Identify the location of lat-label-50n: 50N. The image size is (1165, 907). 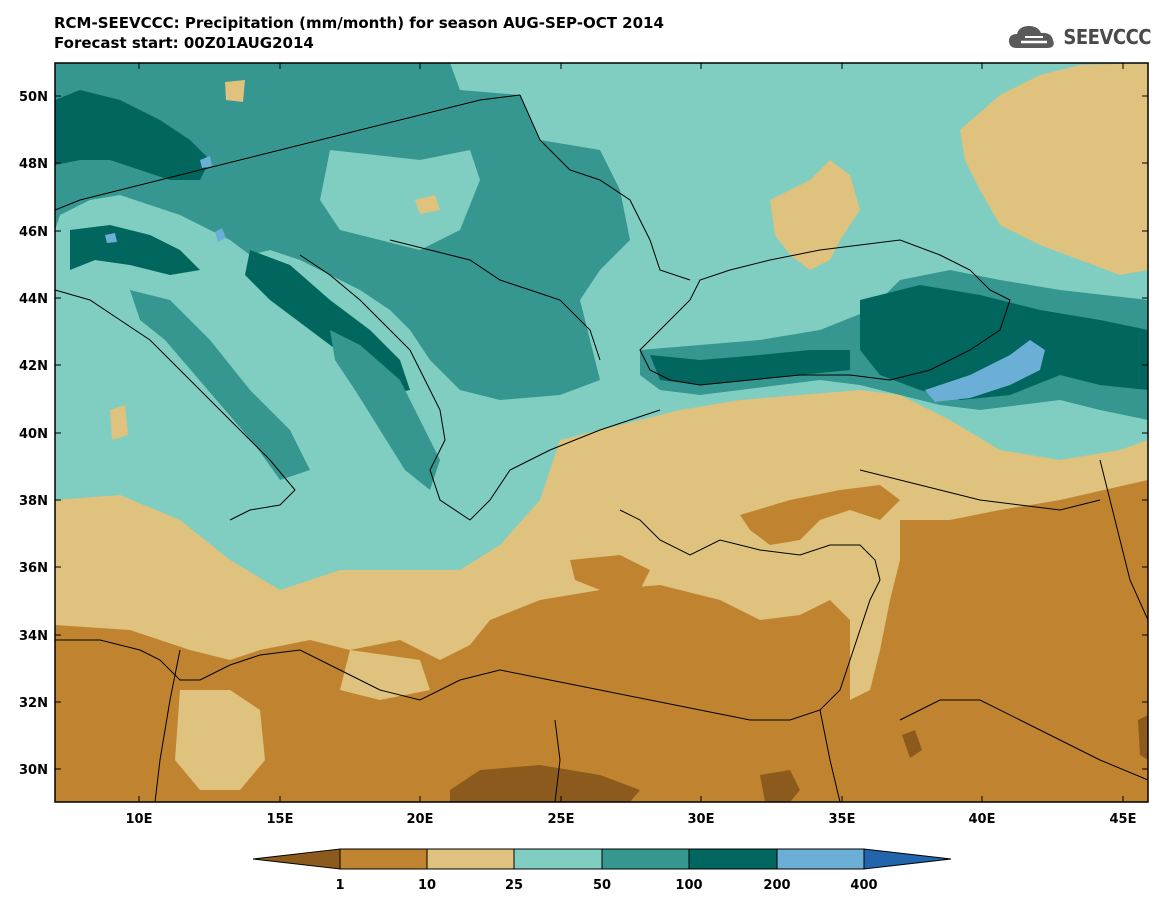
(33, 97).